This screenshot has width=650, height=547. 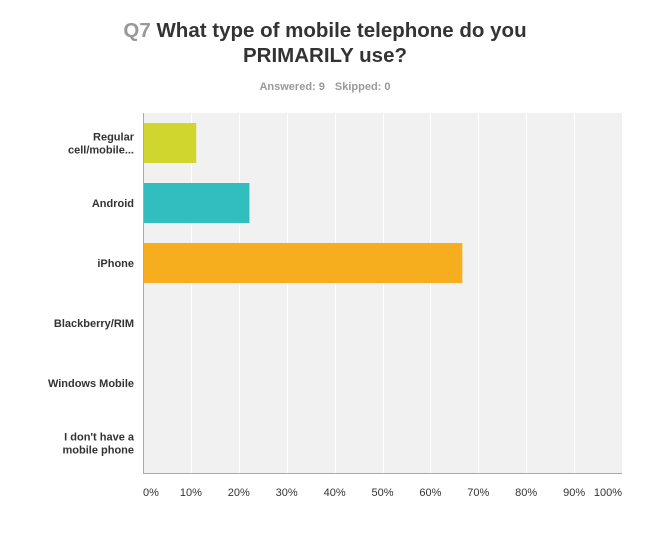 I want to click on category-label-line: mobile phone, so click(x=99, y=451).